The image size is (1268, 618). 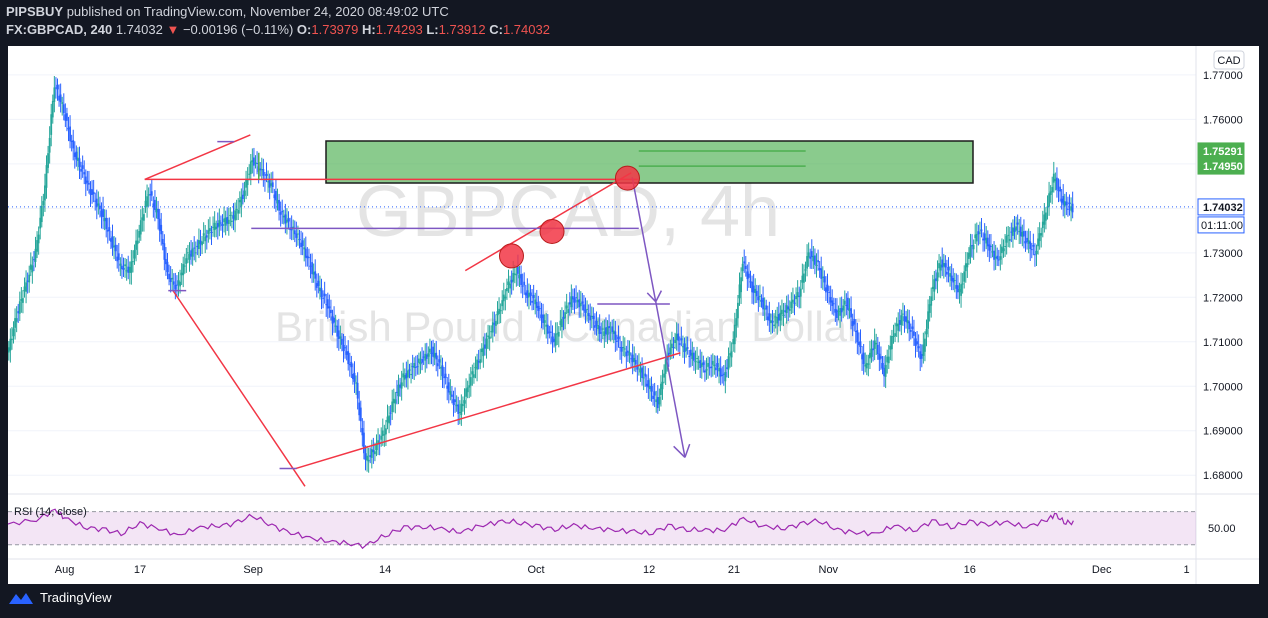 I want to click on time-tick: Aug, so click(x=65, y=570).